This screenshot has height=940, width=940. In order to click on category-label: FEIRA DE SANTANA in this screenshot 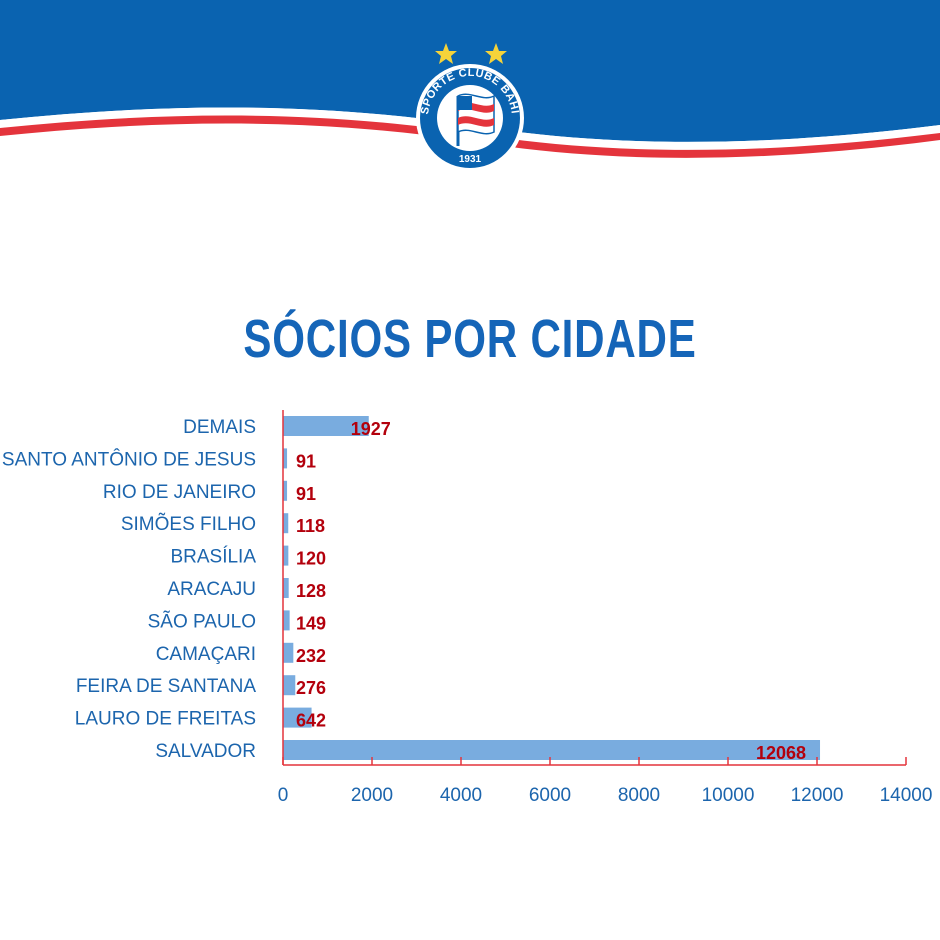, I will do `click(166, 686)`.